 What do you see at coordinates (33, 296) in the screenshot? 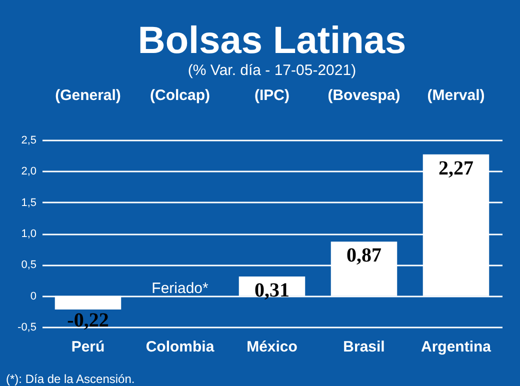
I see `y-tick-label: 0` at bounding box center [33, 296].